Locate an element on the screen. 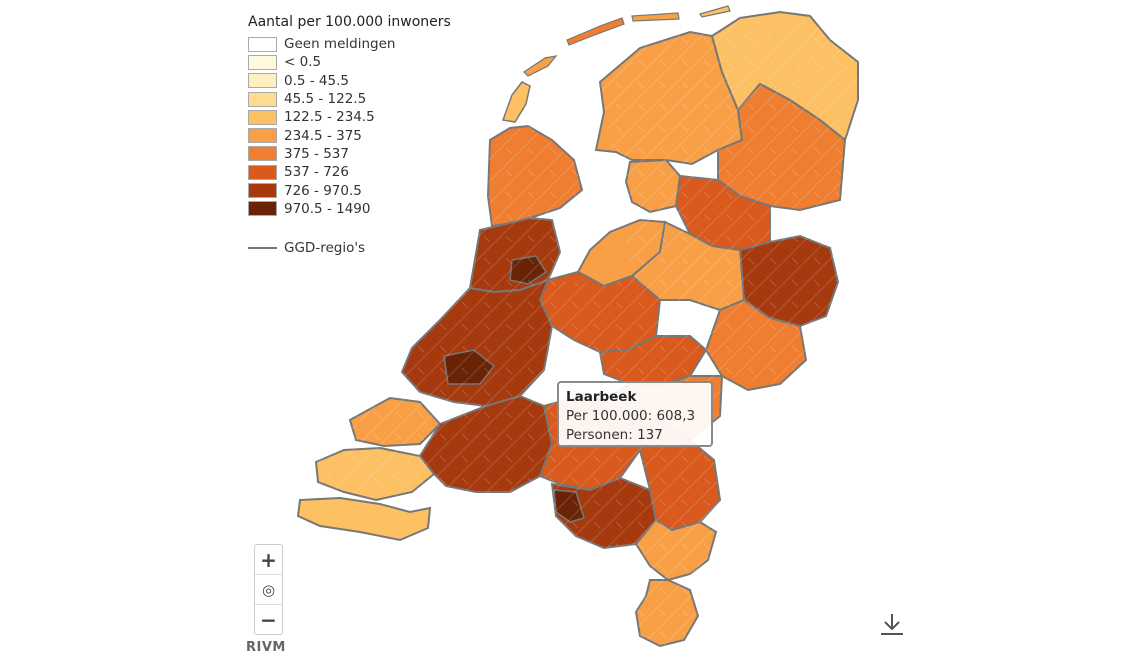  zoom-controls: + ◎ − is located at coordinates (268, 589).